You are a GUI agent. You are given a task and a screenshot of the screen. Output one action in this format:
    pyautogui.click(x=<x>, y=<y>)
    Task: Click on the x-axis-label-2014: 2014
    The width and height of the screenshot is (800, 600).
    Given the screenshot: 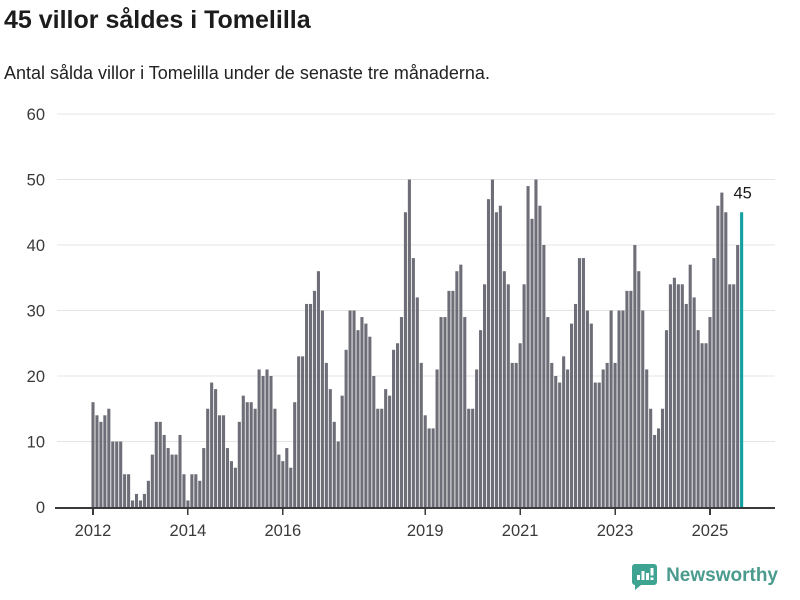 What is the action you would take?
    pyautogui.click(x=188, y=531)
    